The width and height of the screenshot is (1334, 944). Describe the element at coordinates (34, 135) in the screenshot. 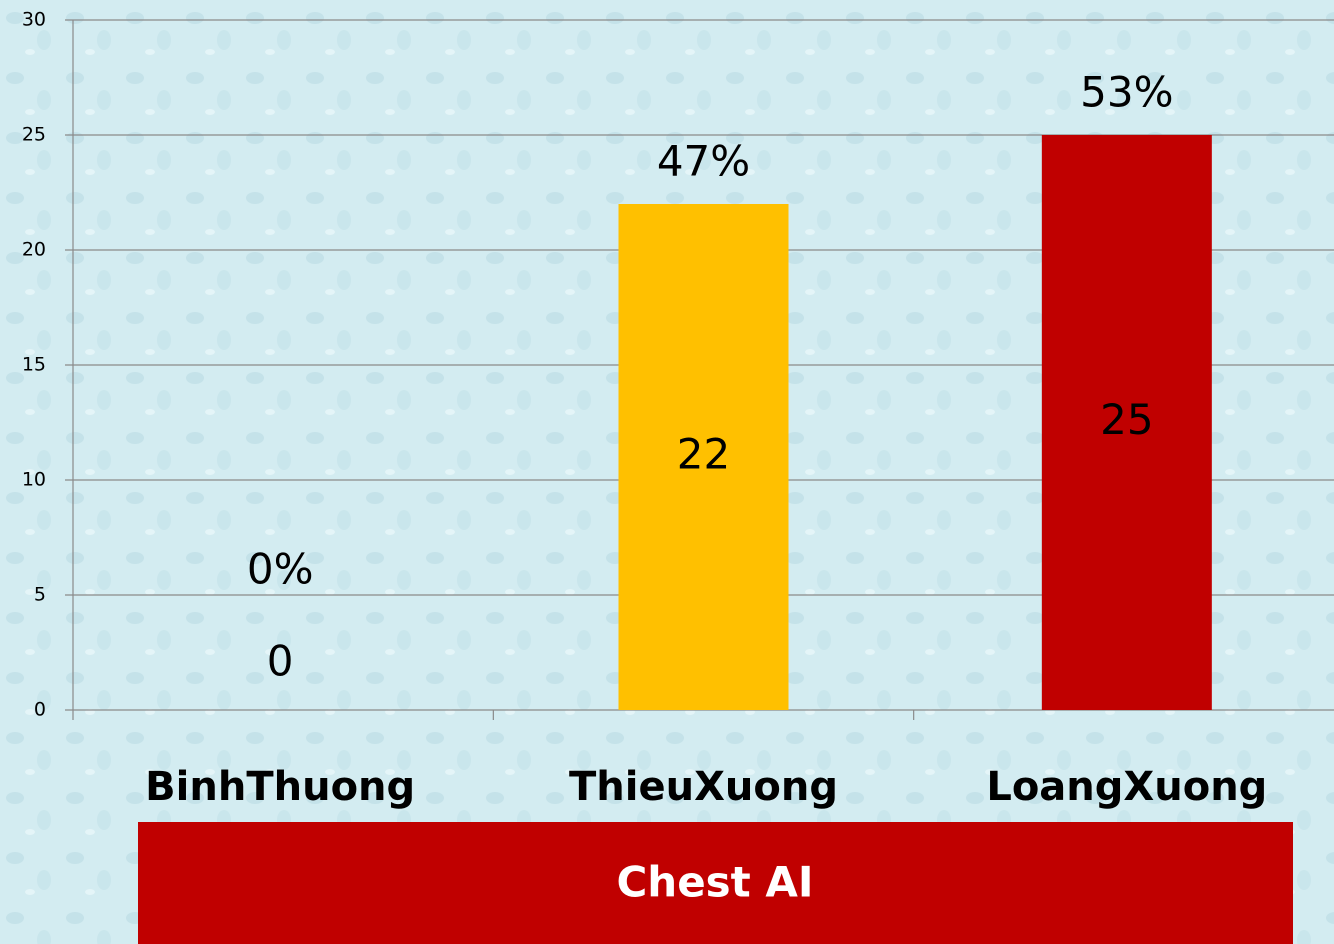

I see `y-tick-label: 25` at that location.